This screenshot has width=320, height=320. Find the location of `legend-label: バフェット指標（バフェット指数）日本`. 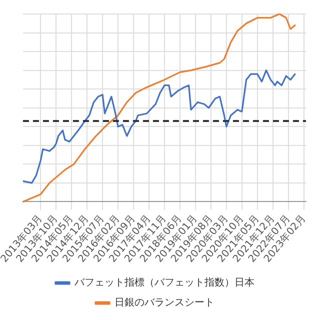

legend-label: バフェット指標（バフェット指数）日本 is located at coordinates (164, 282).